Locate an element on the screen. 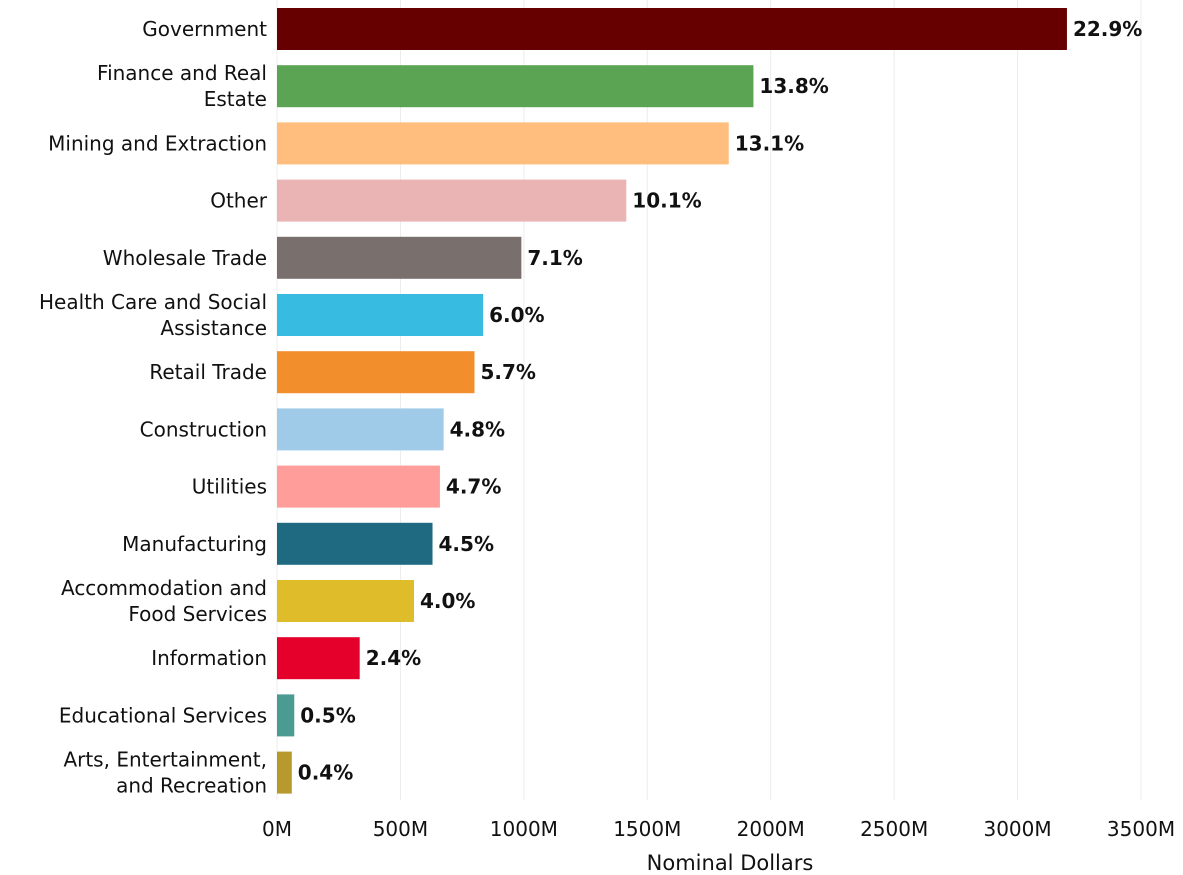 This screenshot has width=1183, height=875. value-label: 2.4% is located at coordinates (393, 658).